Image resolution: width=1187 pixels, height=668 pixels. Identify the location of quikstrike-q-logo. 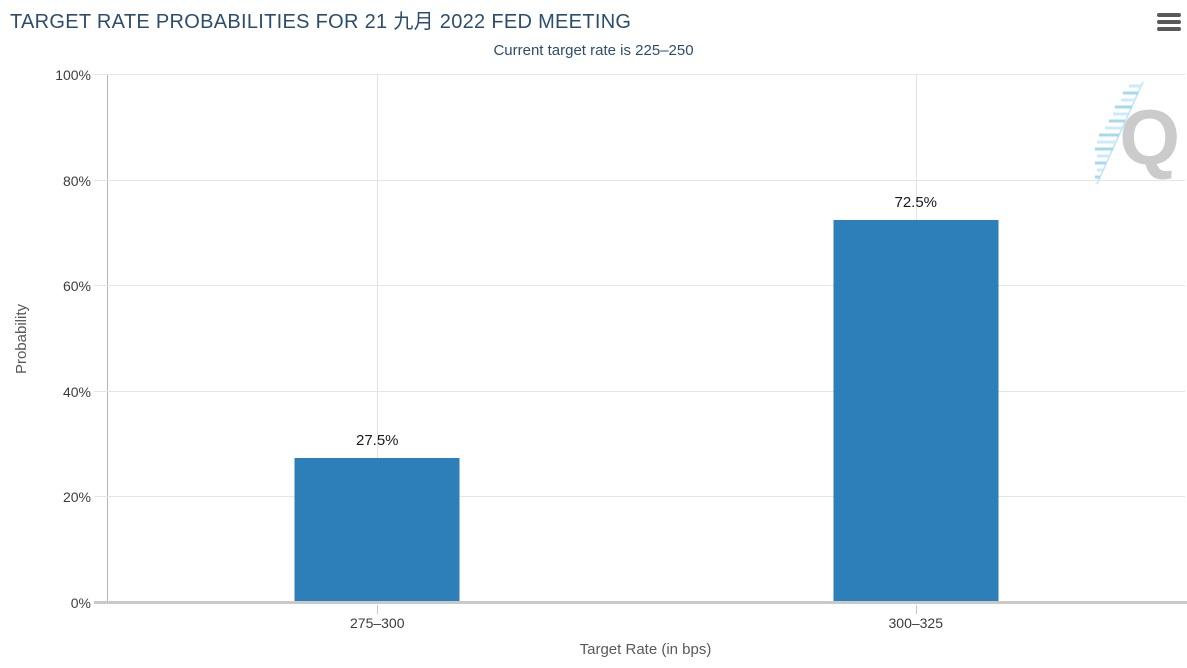
(1119, 133).